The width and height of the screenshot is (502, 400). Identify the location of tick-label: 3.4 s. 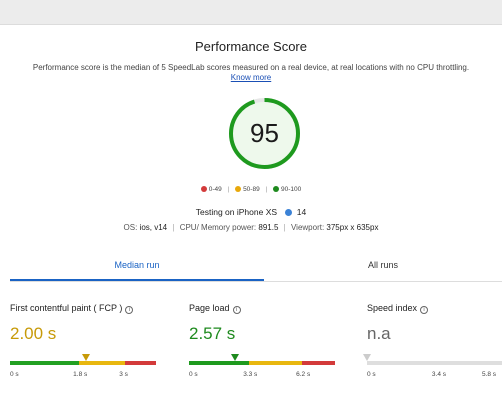
(438, 374).